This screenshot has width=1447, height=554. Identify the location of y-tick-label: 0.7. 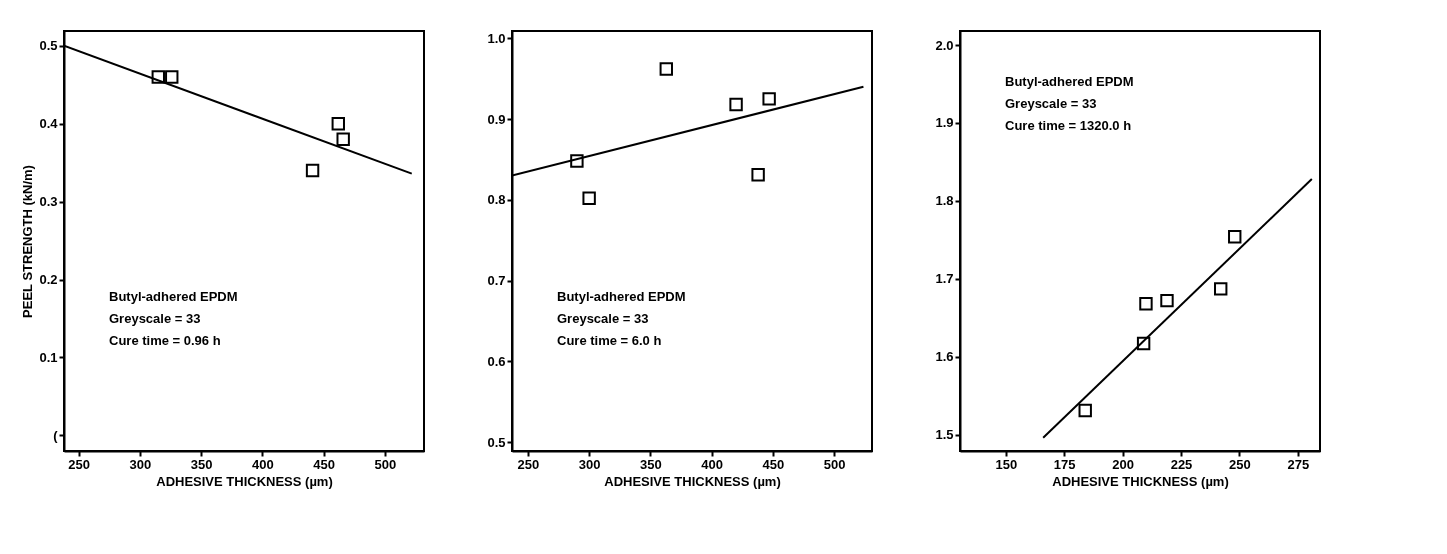
(496, 281).